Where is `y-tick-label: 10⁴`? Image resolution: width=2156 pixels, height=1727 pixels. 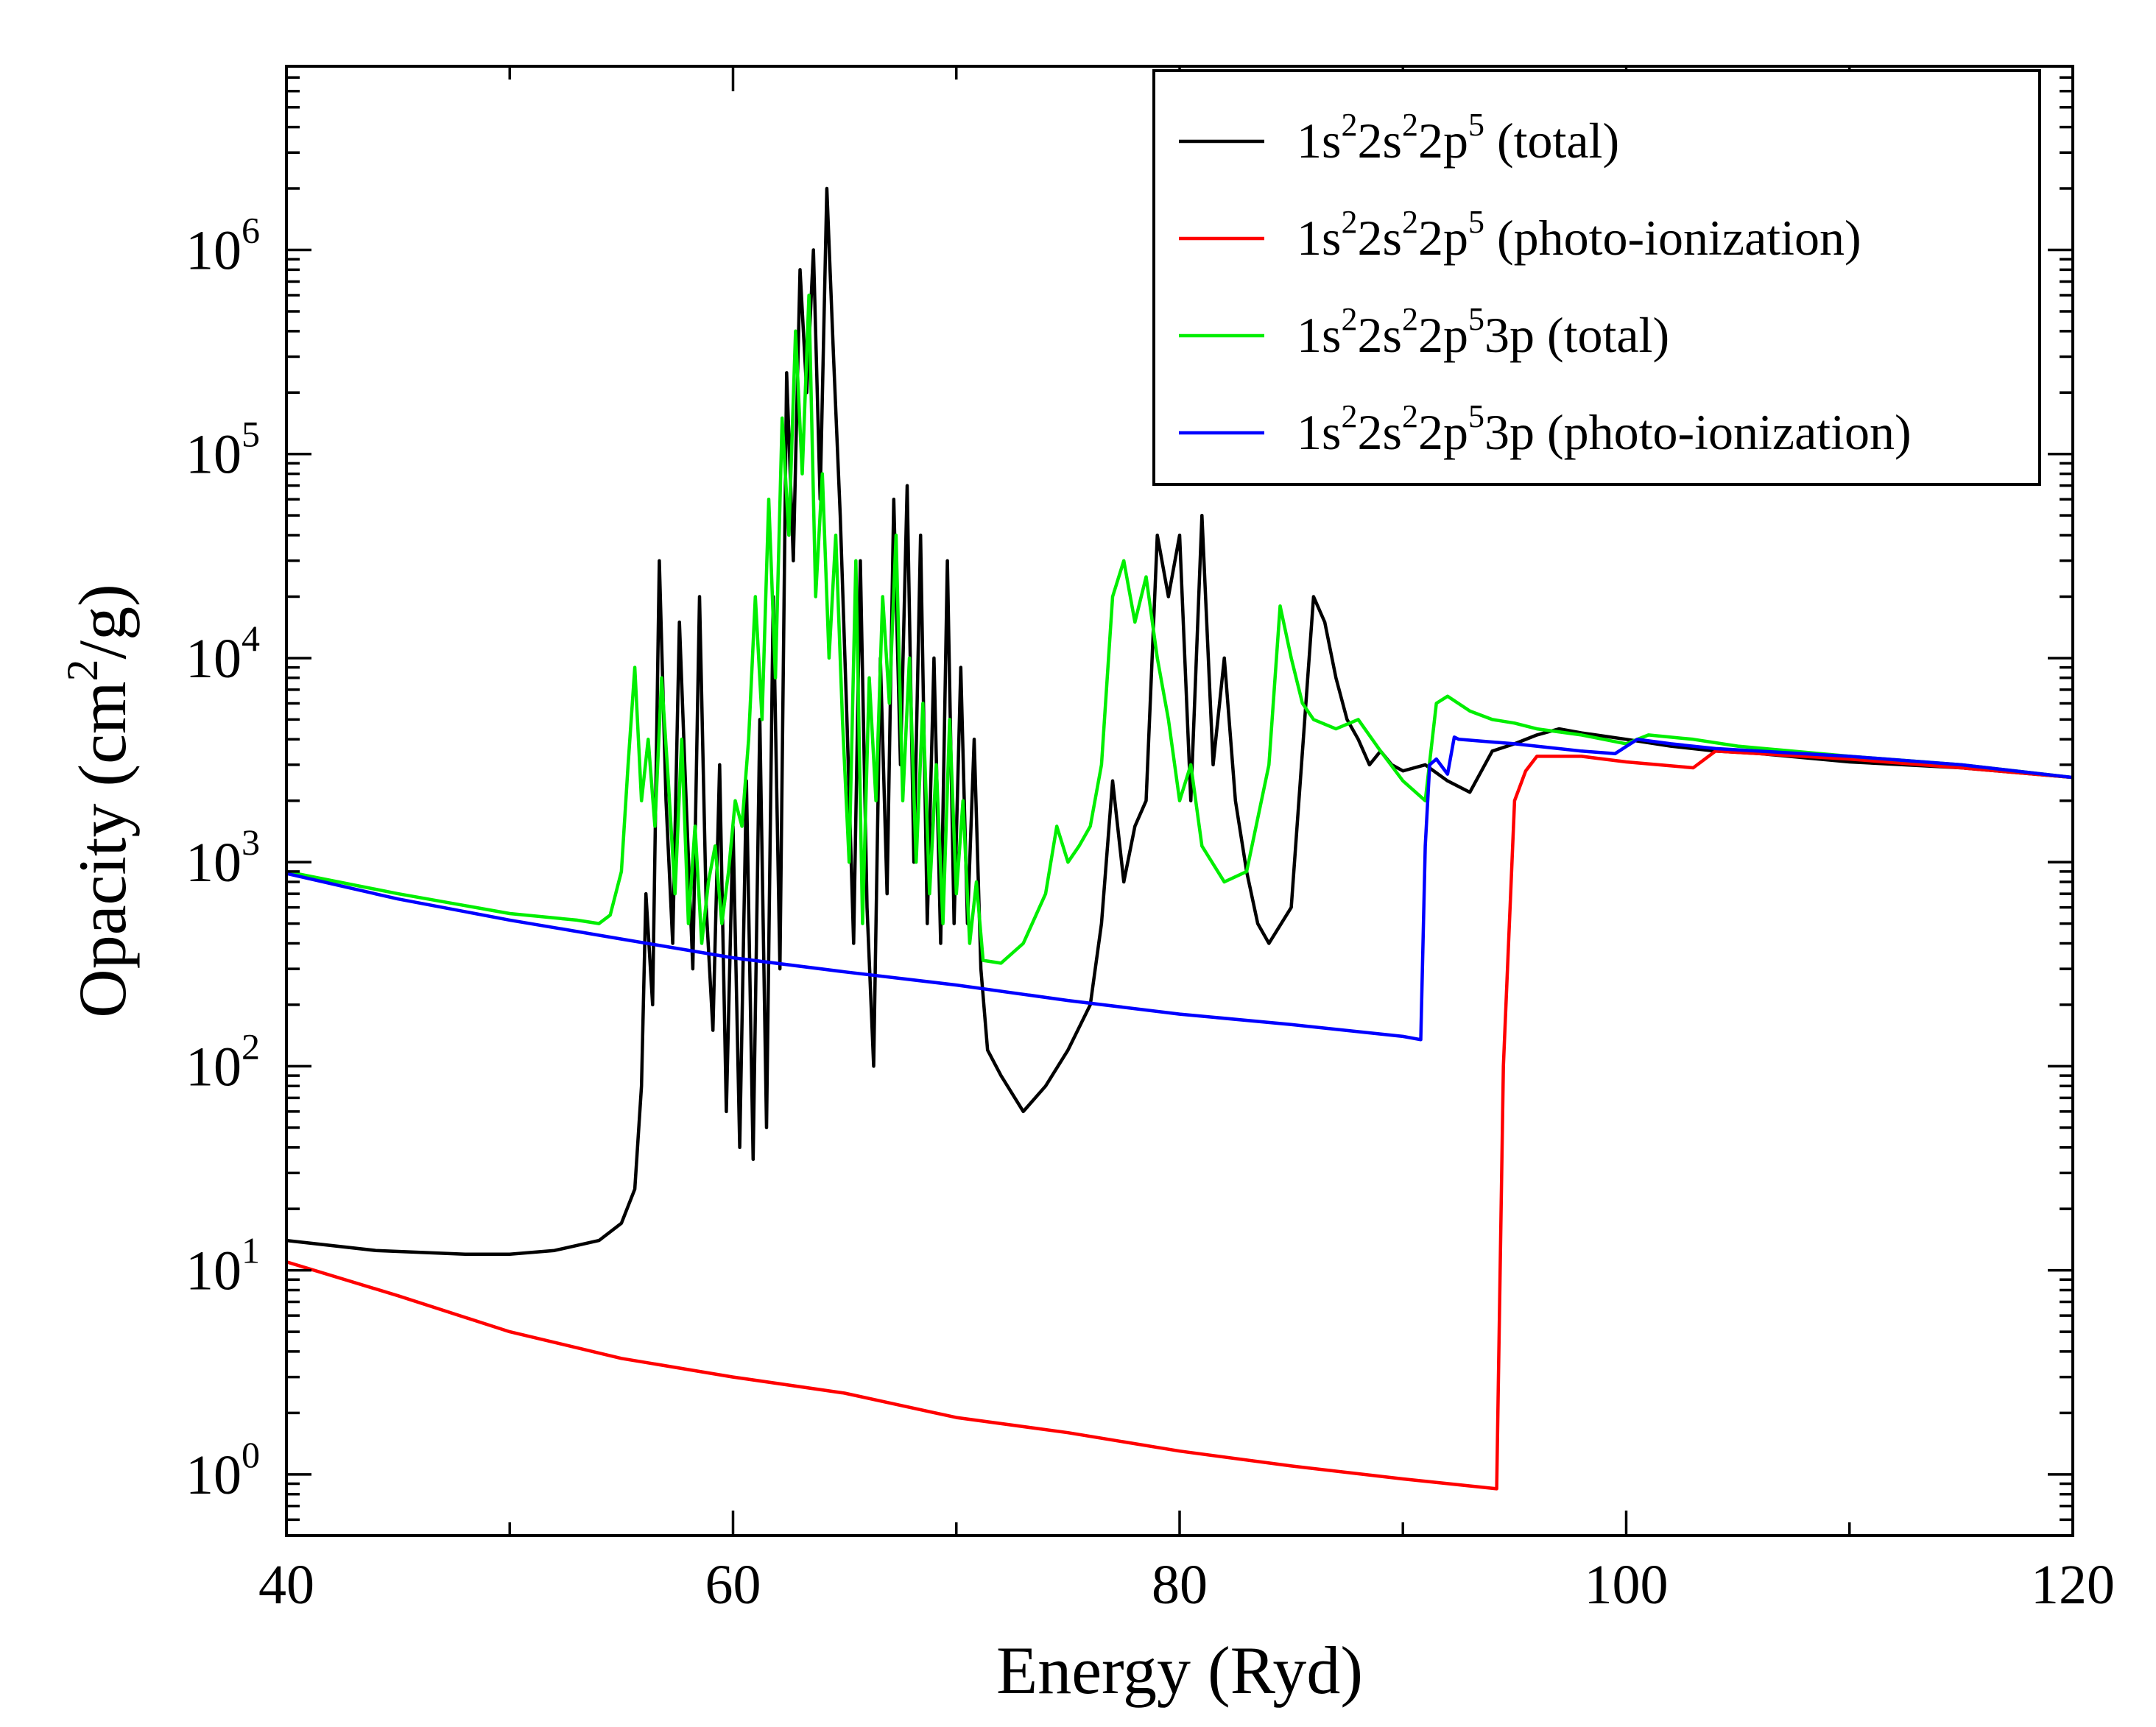 y-tick-label: 10⁴ is located at coordinates (223, 654).